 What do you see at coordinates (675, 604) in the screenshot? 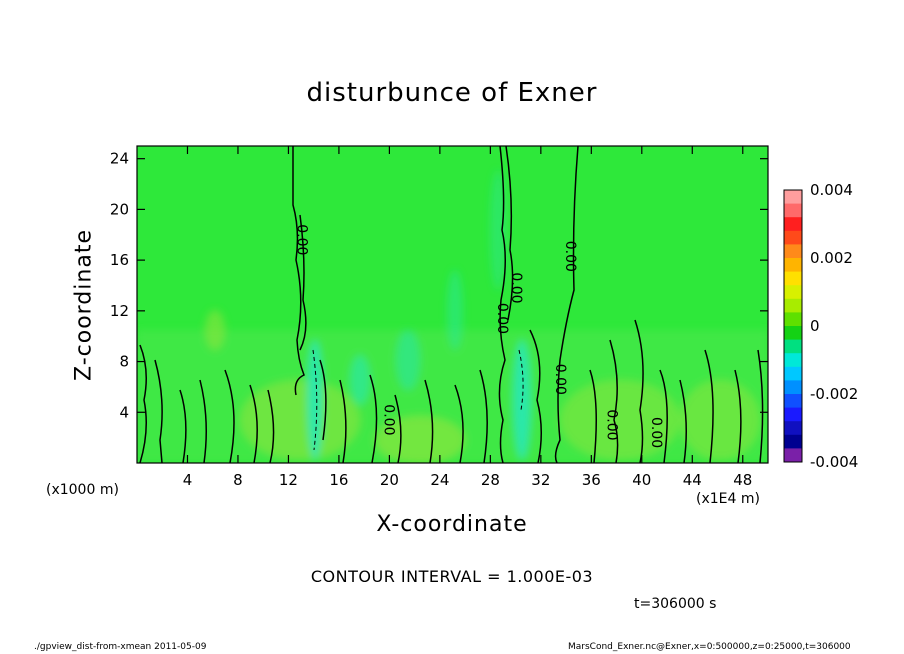
I see `time-text: t=306000 s` at bounding box center [675, 604].